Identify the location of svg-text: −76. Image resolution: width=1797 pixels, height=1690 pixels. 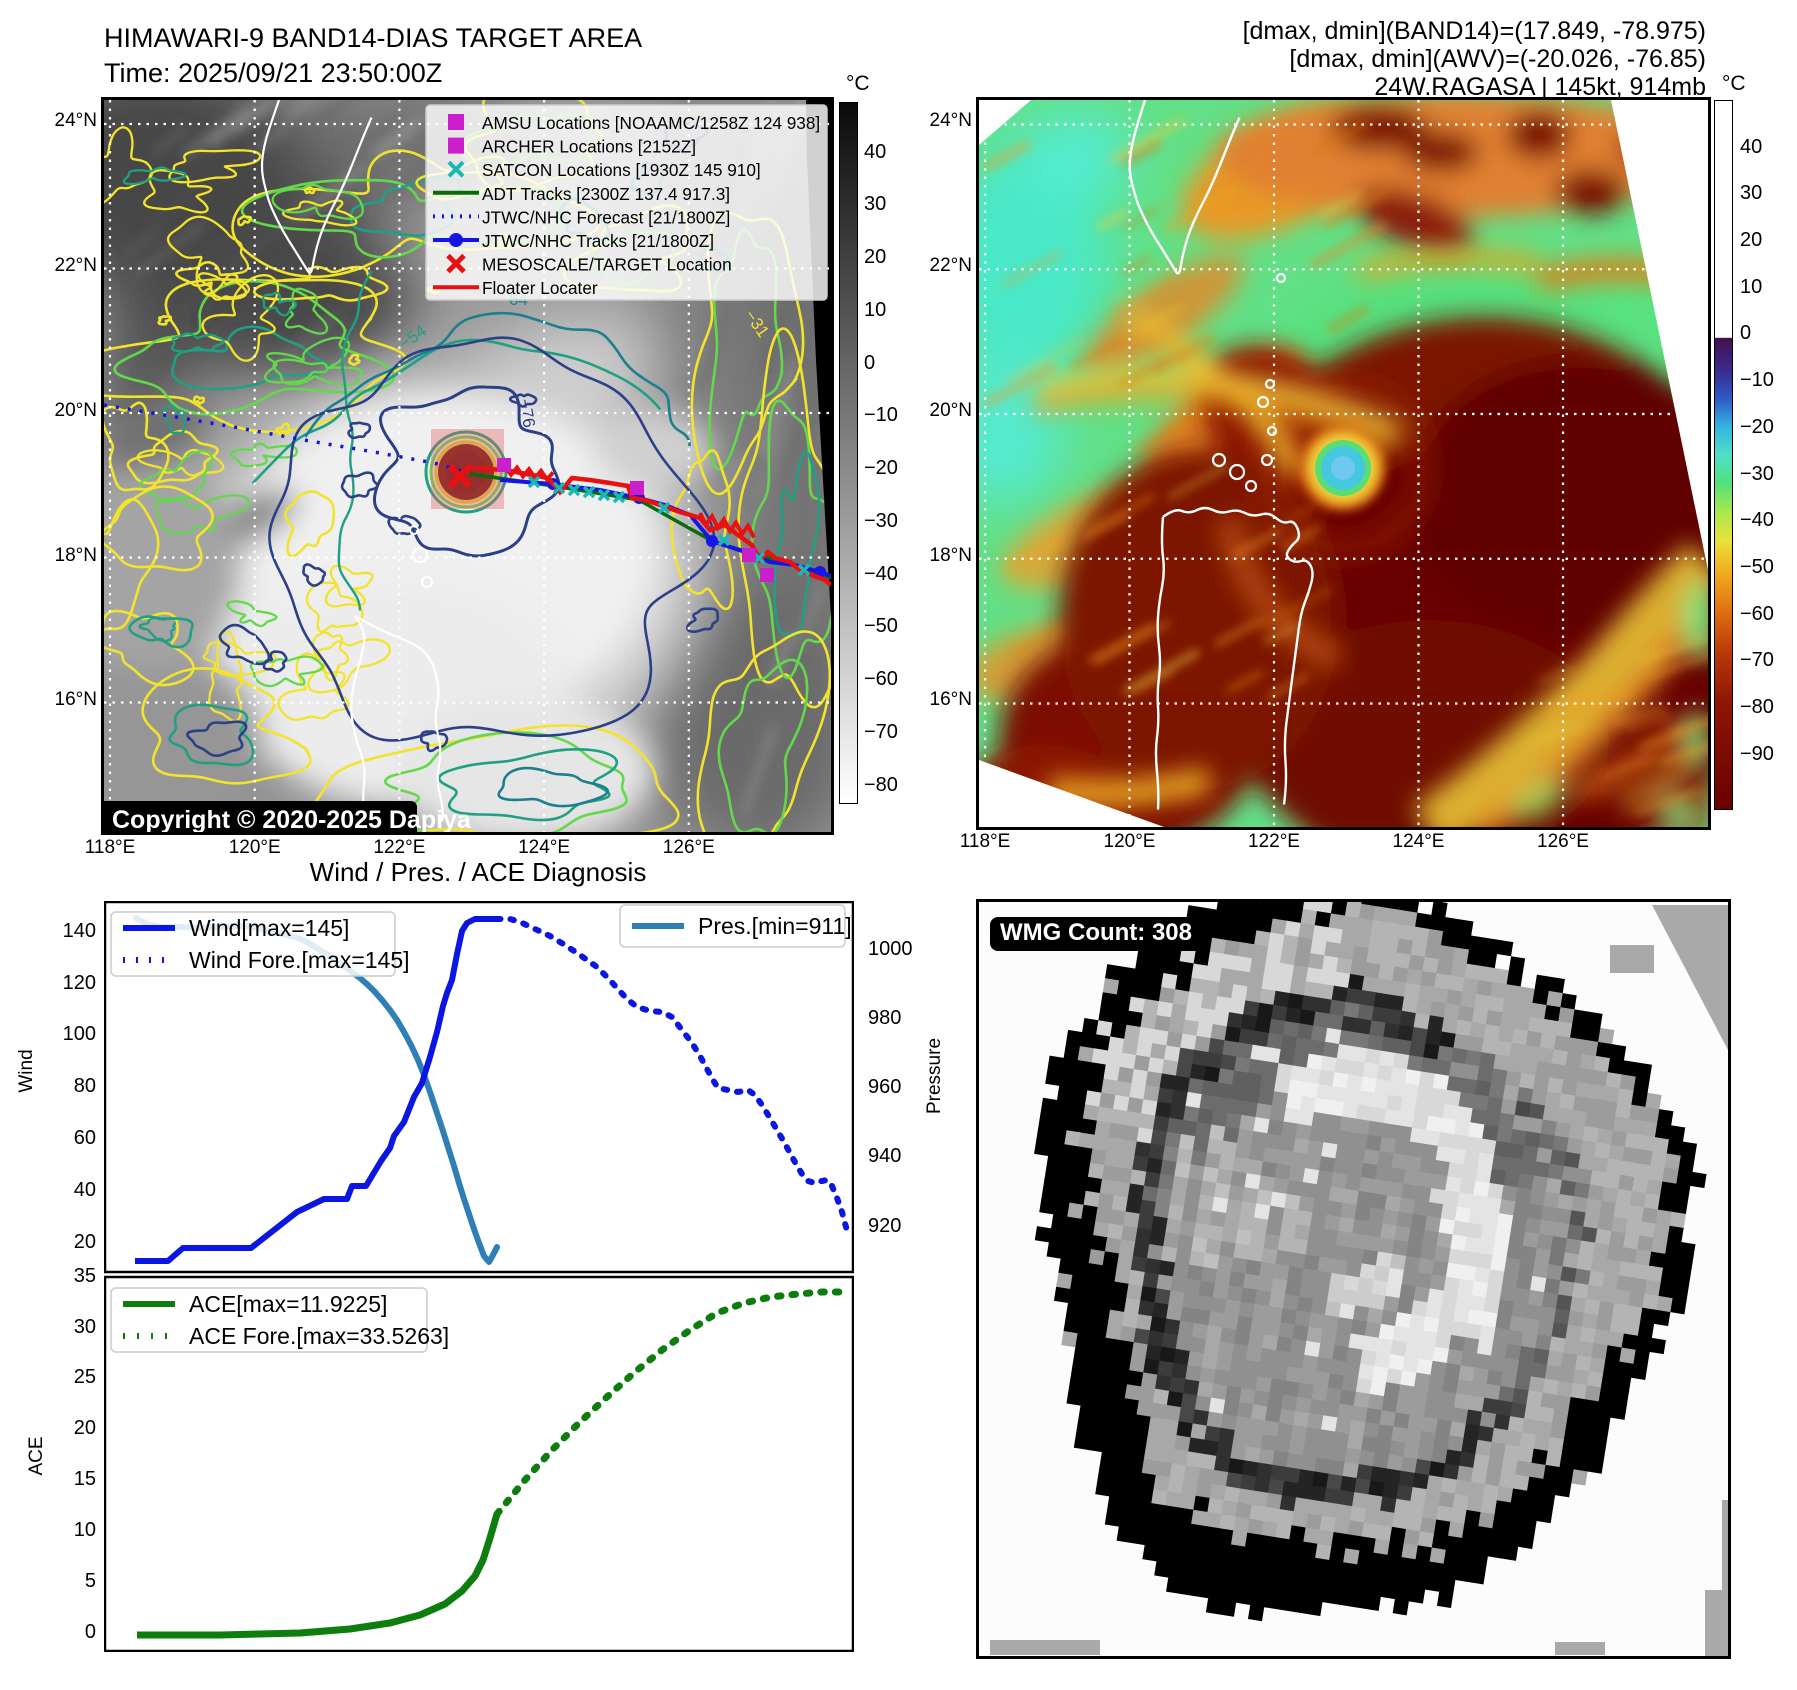
(527, 413).